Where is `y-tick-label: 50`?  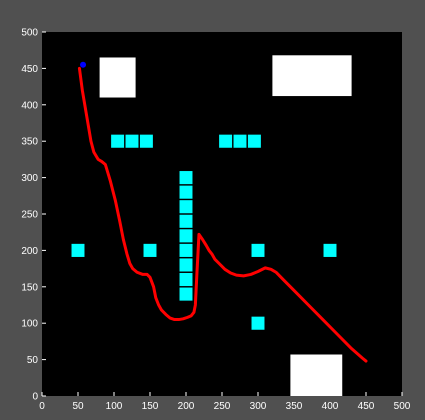 y-tick-label: 50 is located at coordinates (33, 360).